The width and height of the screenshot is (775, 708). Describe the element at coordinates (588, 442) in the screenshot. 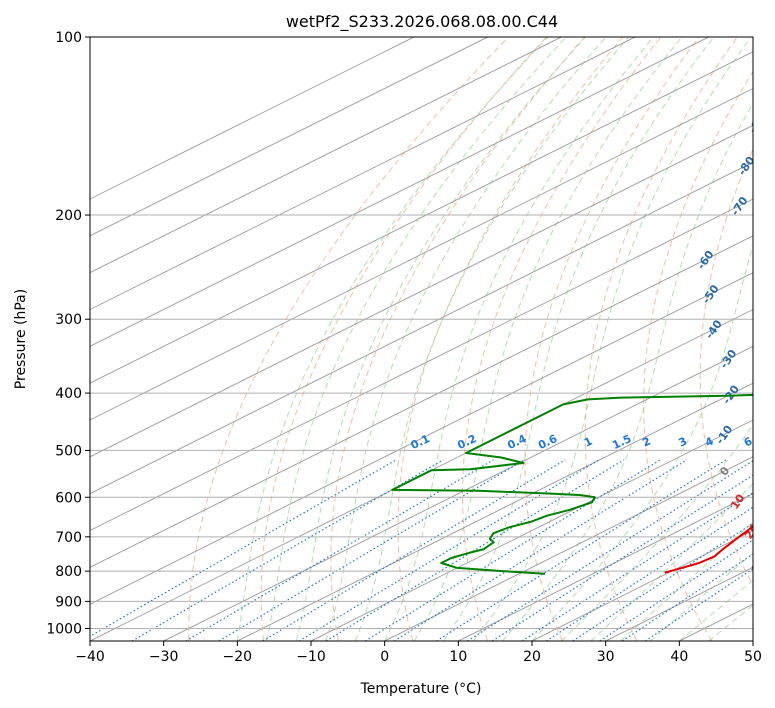

I see `mixing-ratio-label: 1` at that location.